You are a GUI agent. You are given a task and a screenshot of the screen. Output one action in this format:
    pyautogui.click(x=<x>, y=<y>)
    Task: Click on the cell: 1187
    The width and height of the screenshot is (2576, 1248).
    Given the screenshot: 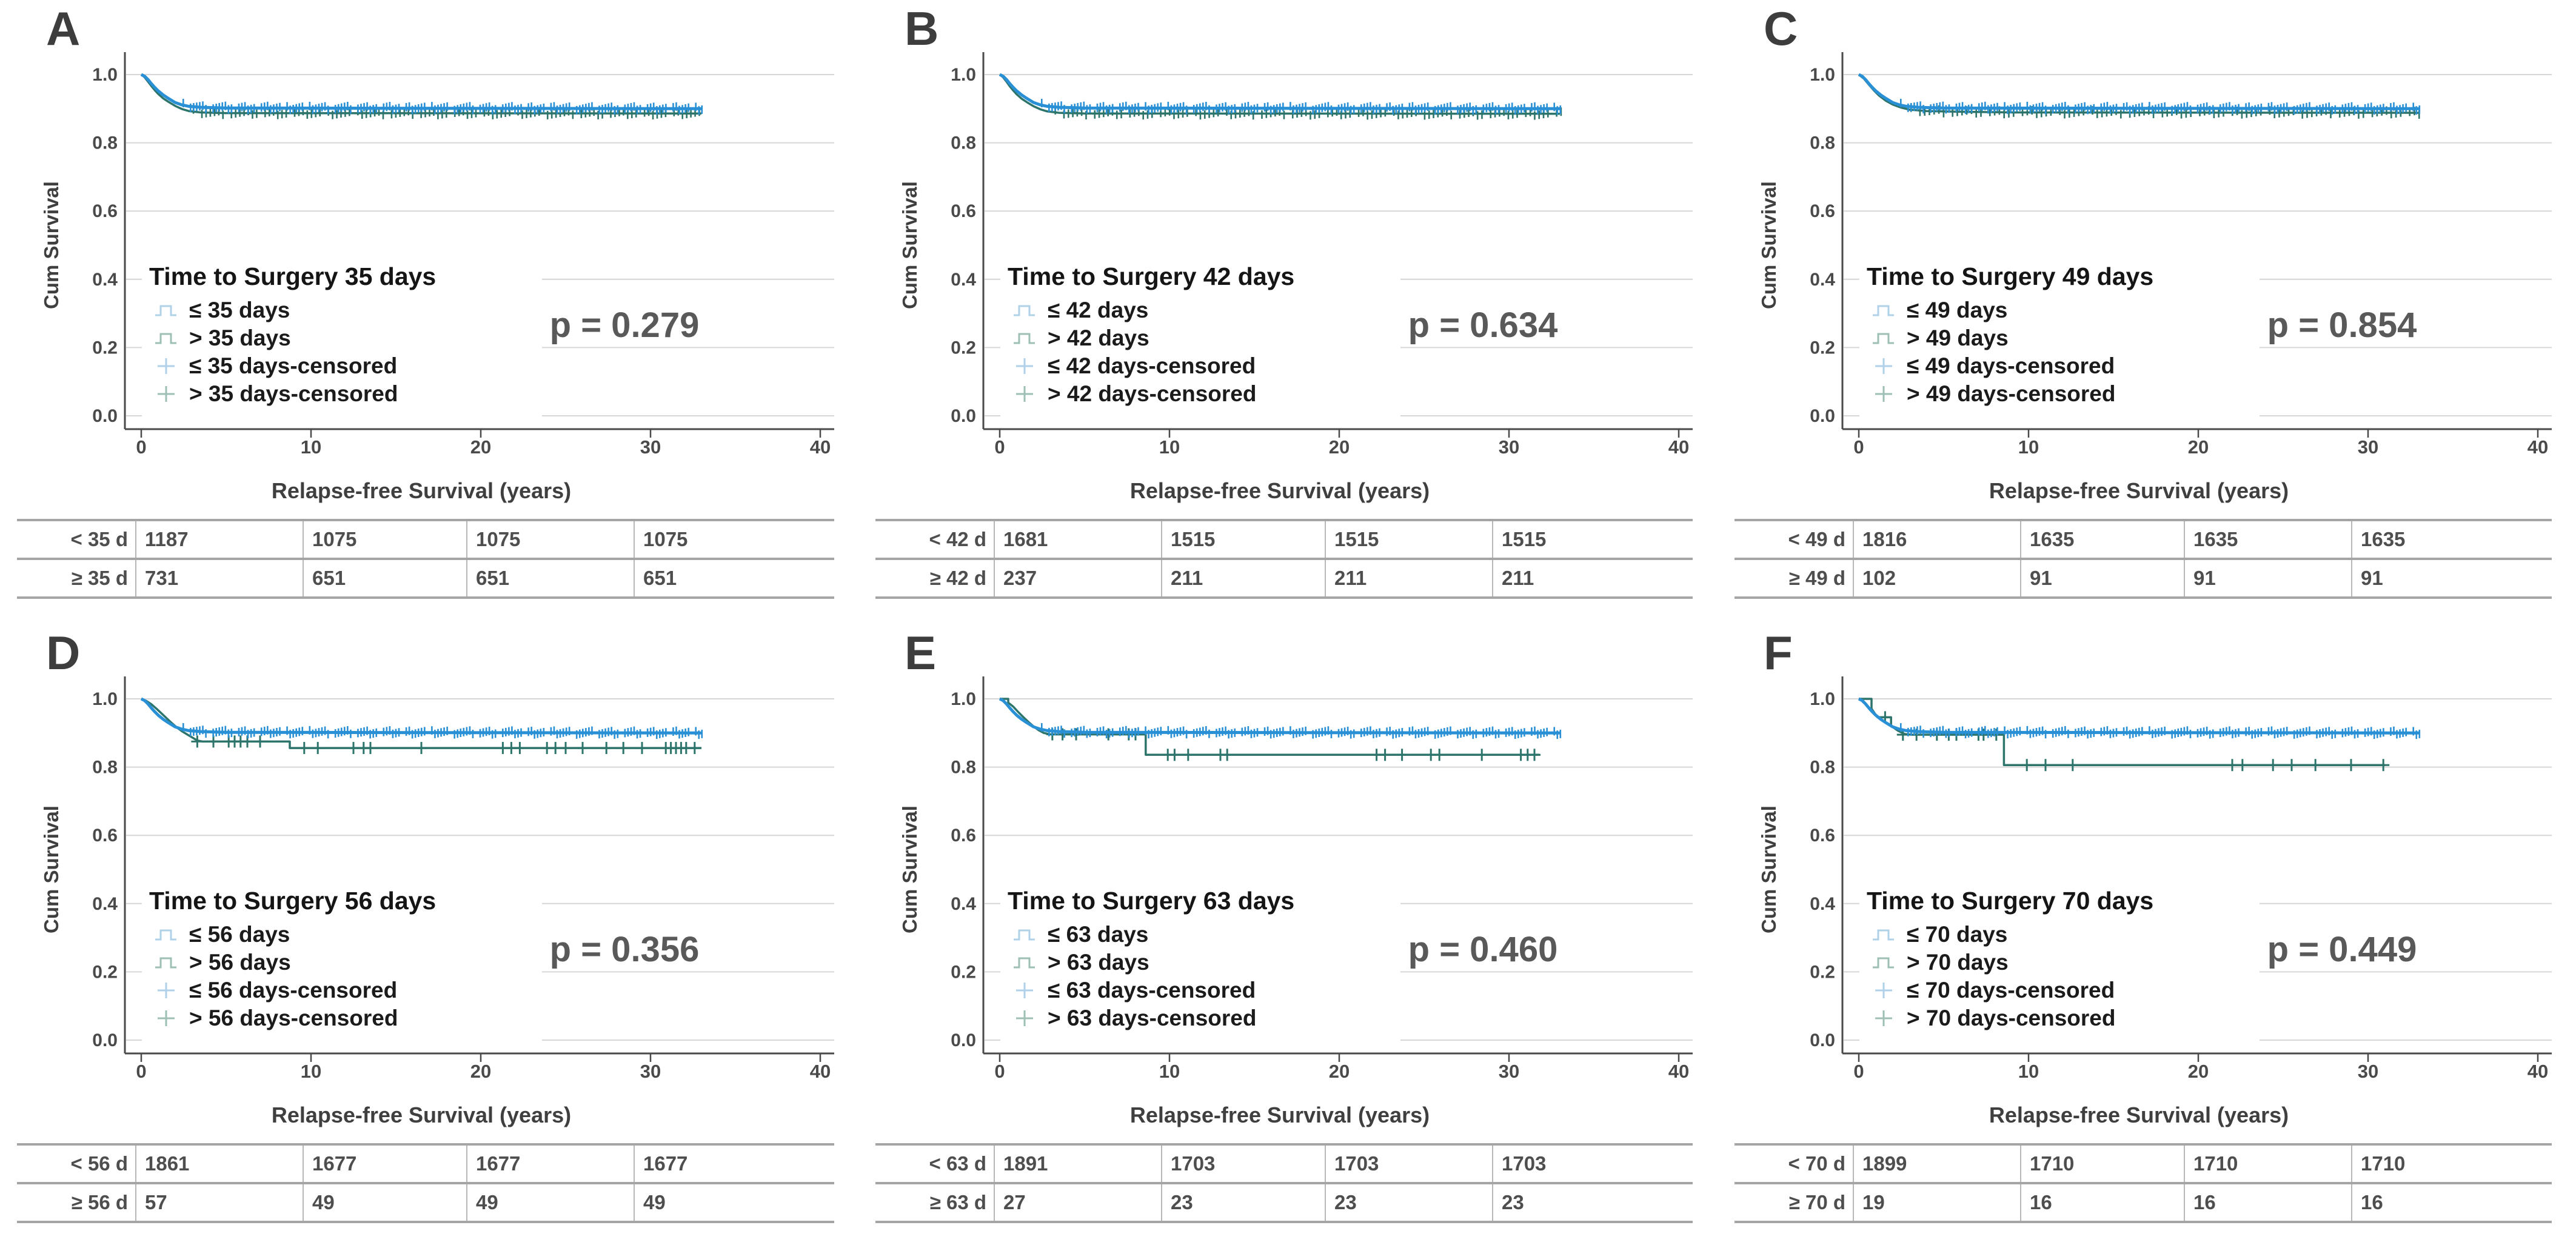 What is the action you would take?
    pyautogui.click(x=219, y=539)
    